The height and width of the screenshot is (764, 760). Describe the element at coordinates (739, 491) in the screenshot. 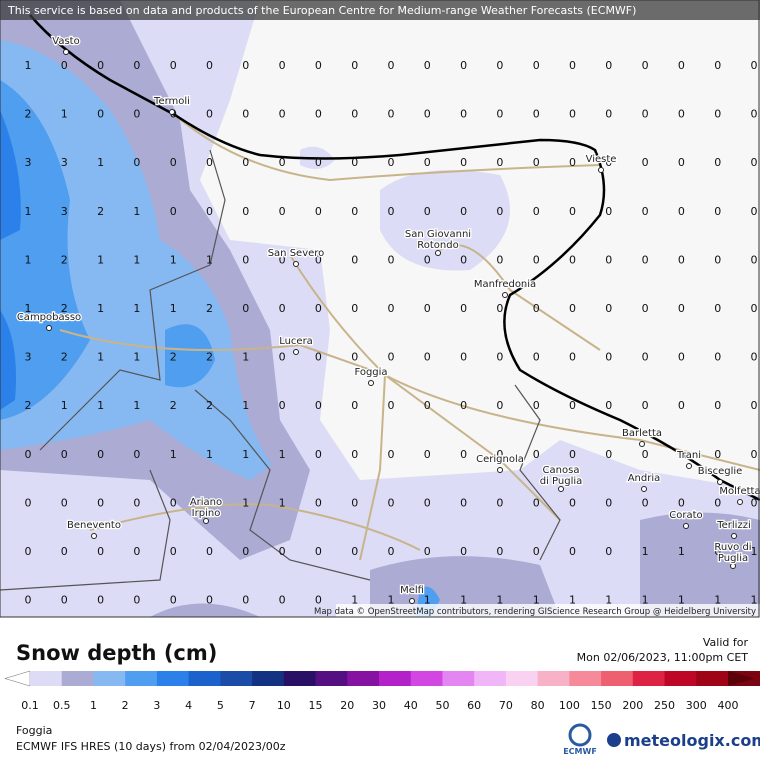

I see `place-label: Molfetta` at that location.